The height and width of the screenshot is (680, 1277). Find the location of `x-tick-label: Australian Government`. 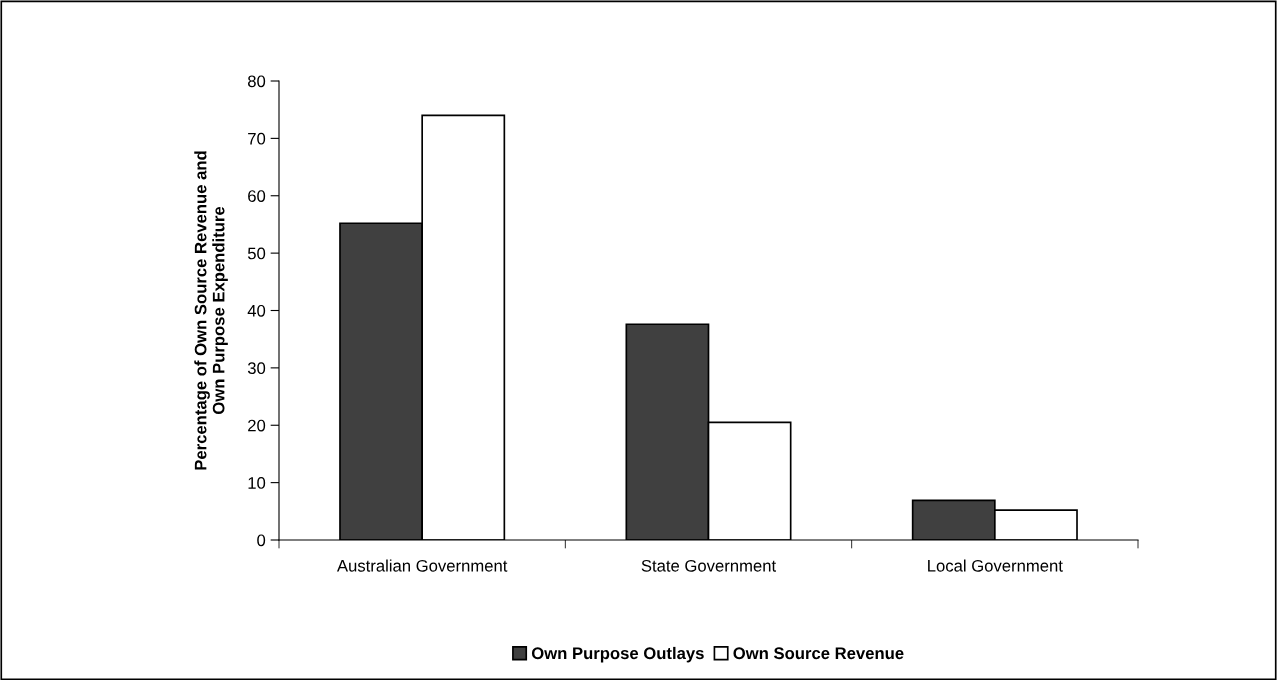

x-tick-label: Australian Government is located at coordinates (422, 565).